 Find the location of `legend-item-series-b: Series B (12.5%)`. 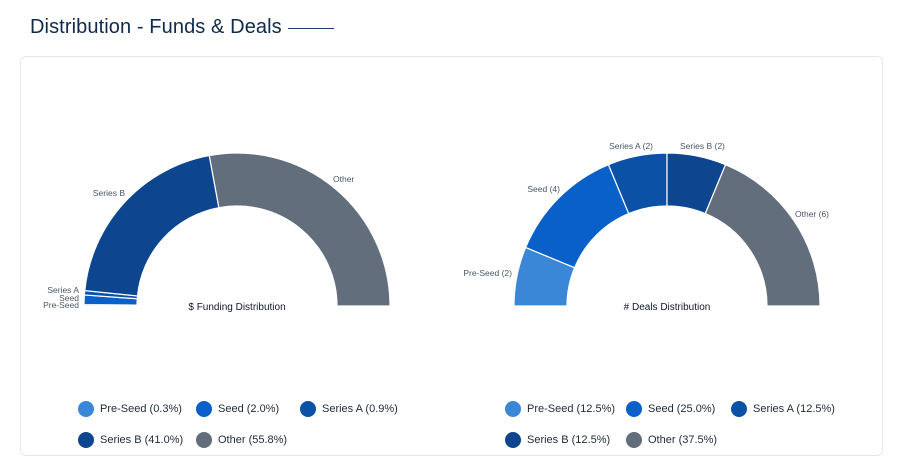

legend-item-series-b: Series B (12.5%) is located at coordinates (557, 440).